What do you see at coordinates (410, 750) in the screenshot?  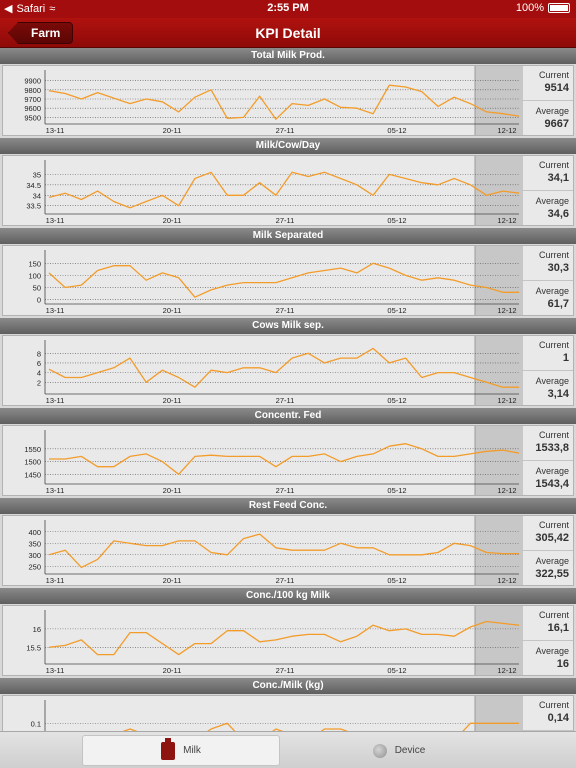 I see `tab-device-label: Device` at bounding box center [410, 750].